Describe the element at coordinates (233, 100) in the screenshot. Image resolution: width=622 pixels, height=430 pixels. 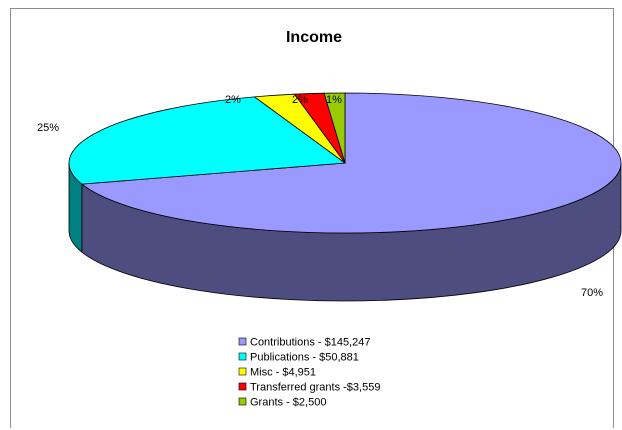
I see `pie-percent-label-2: 2%` at that location.